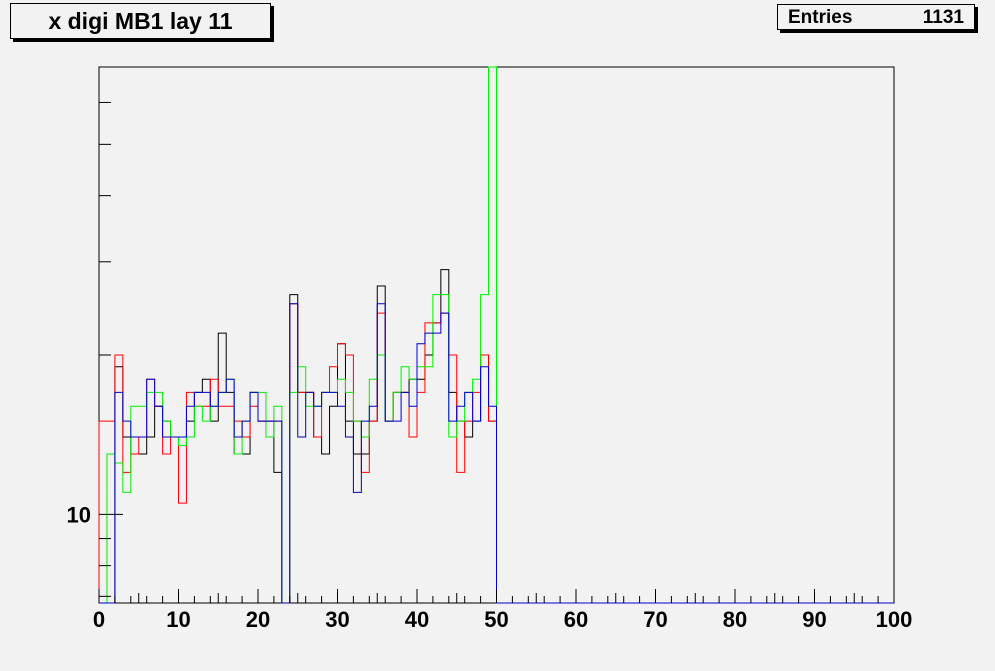 This screenshot has width=995, height=671. Describe the element at coordinates (417, 619) in the screenshot. I see `x-tick-label: 40` at that location.